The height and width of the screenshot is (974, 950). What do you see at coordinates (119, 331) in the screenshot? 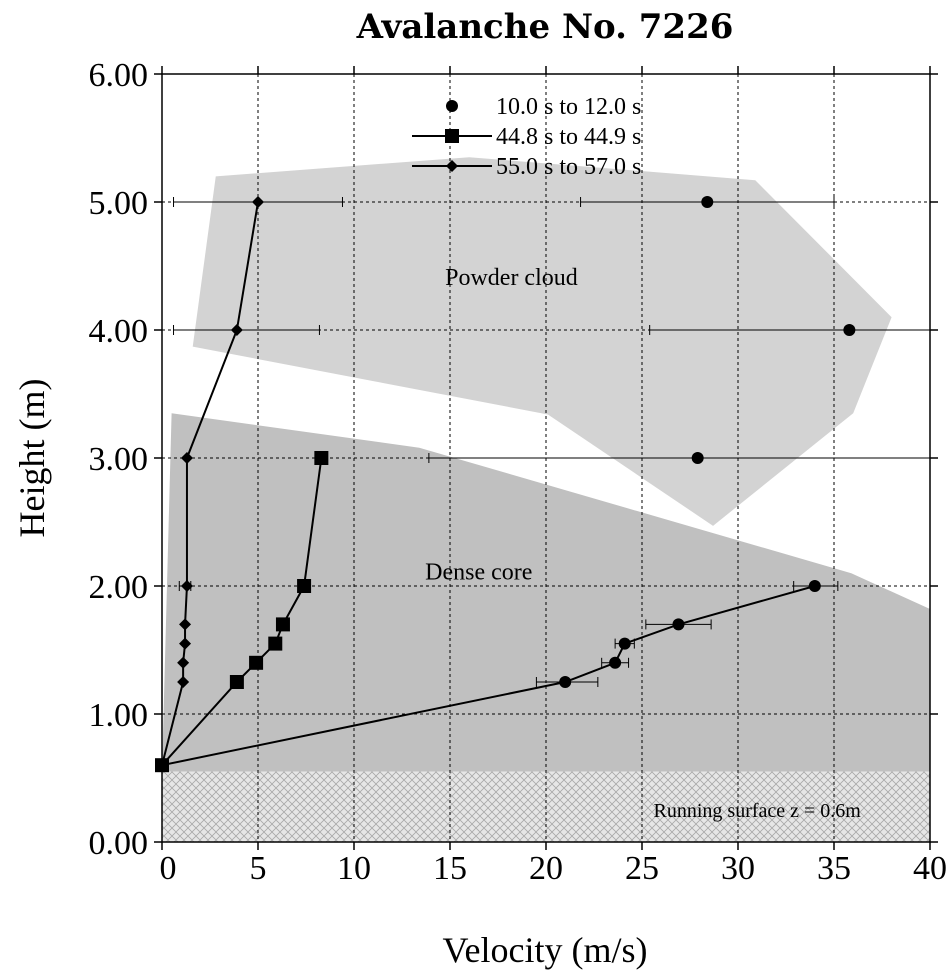
I see `y-tick-label: 4.00` at bounding box center [119, 331].